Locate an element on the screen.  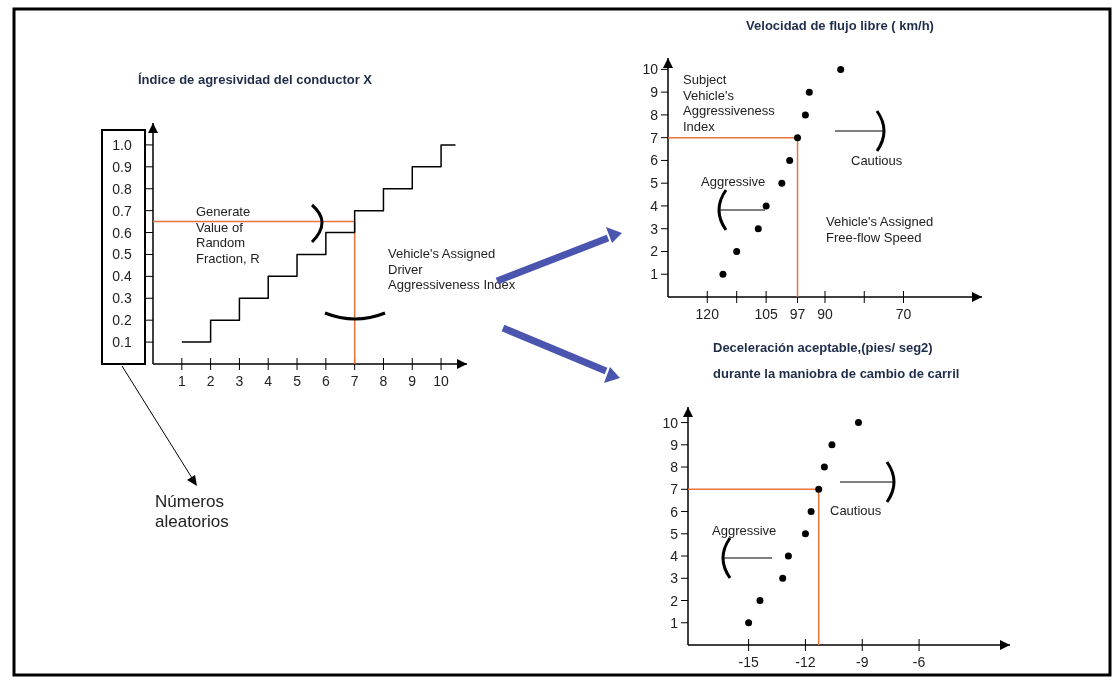
y-tick-label: 0.2 is located at coordinates (122, 320).